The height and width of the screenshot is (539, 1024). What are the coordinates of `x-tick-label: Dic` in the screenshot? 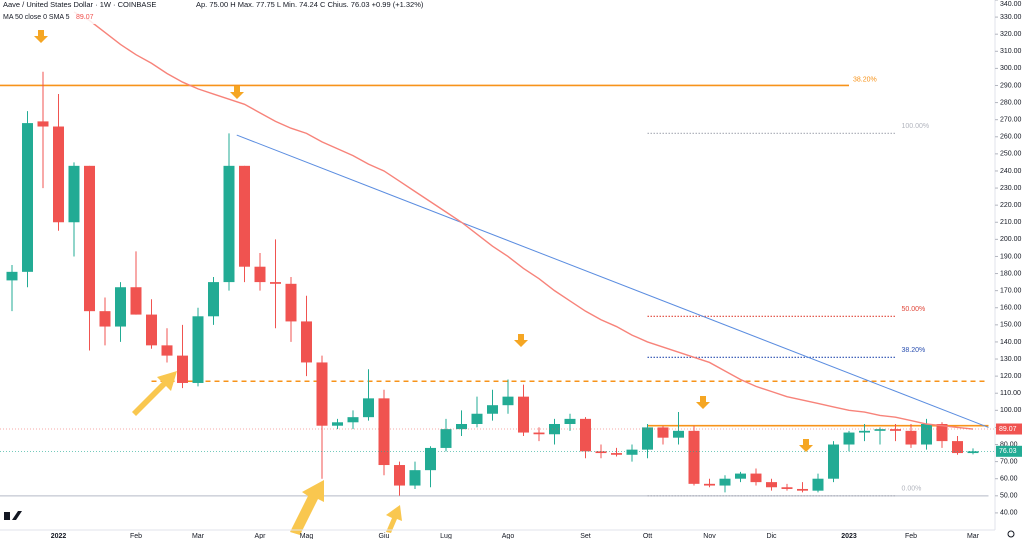 It's located at (771, 536).